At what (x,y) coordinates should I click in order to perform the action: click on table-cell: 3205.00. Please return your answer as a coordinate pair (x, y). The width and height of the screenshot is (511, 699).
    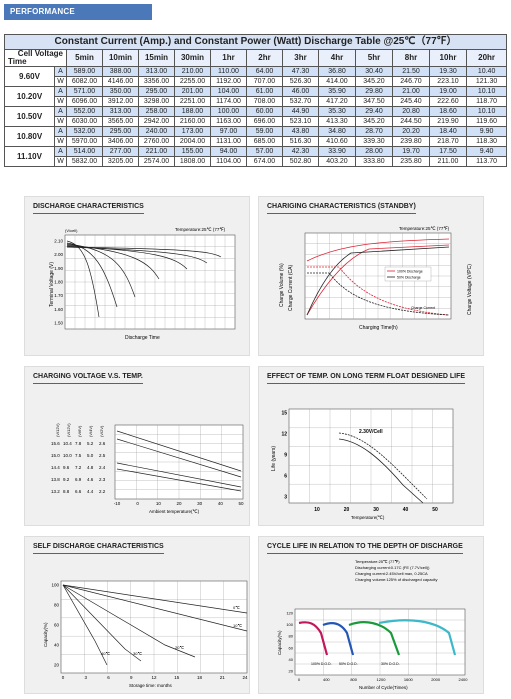
    Looking at the image, I should click on (120, 161).